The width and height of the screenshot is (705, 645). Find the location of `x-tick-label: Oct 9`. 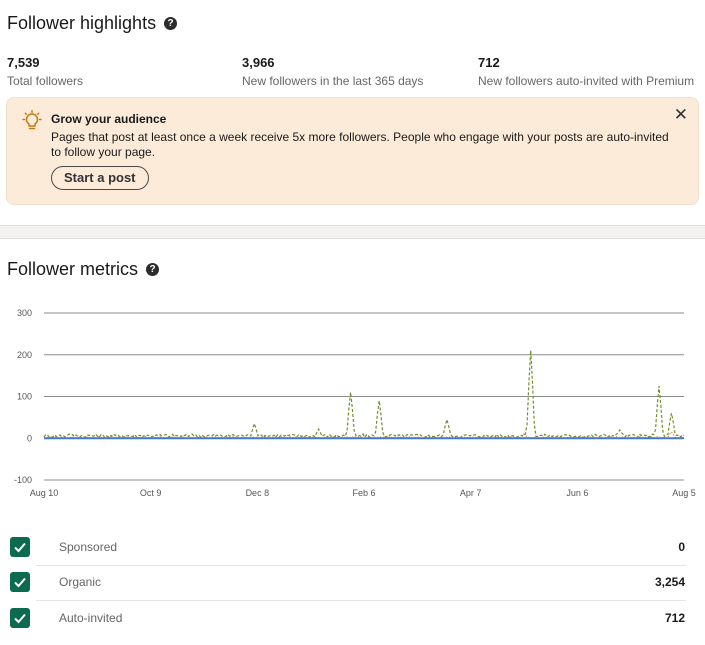

x-tick-label: Oct 9 is located at coordinates (151, 493).